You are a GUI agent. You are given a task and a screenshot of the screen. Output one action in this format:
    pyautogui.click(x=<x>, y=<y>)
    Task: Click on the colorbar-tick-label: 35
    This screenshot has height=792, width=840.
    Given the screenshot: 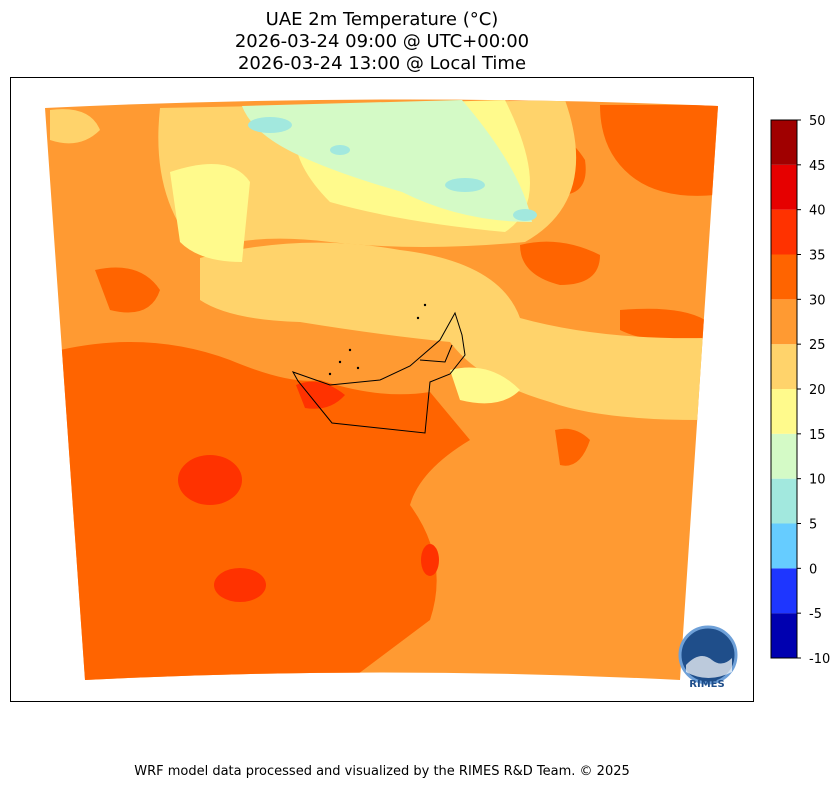 What is the action you would take?
    pyautogui.click(x=817, y=256)
    